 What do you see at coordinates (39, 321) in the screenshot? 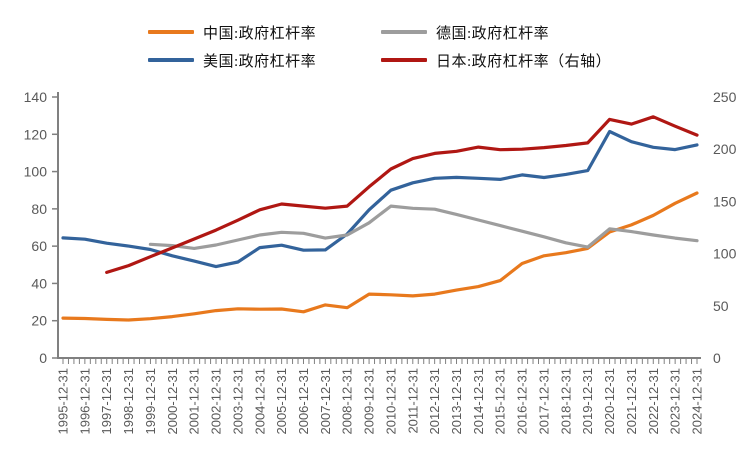
I see `y-axis-left-label: 20` at bounding box center [39, 321].